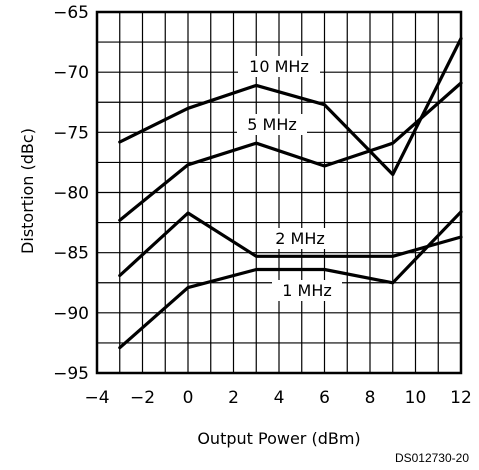  What do you see at coordinates (324, 398) in the screenshot?
I see `x-tick-label: 6` at bounding box center [324, 398].